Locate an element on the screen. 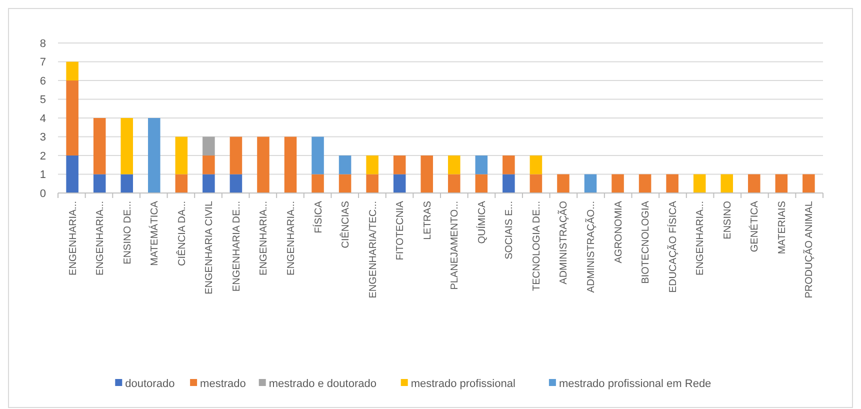 The image size is (861, 409). x-tick-label: PRODUÇÃO ANIMAL is located at coordinates (809, 249).